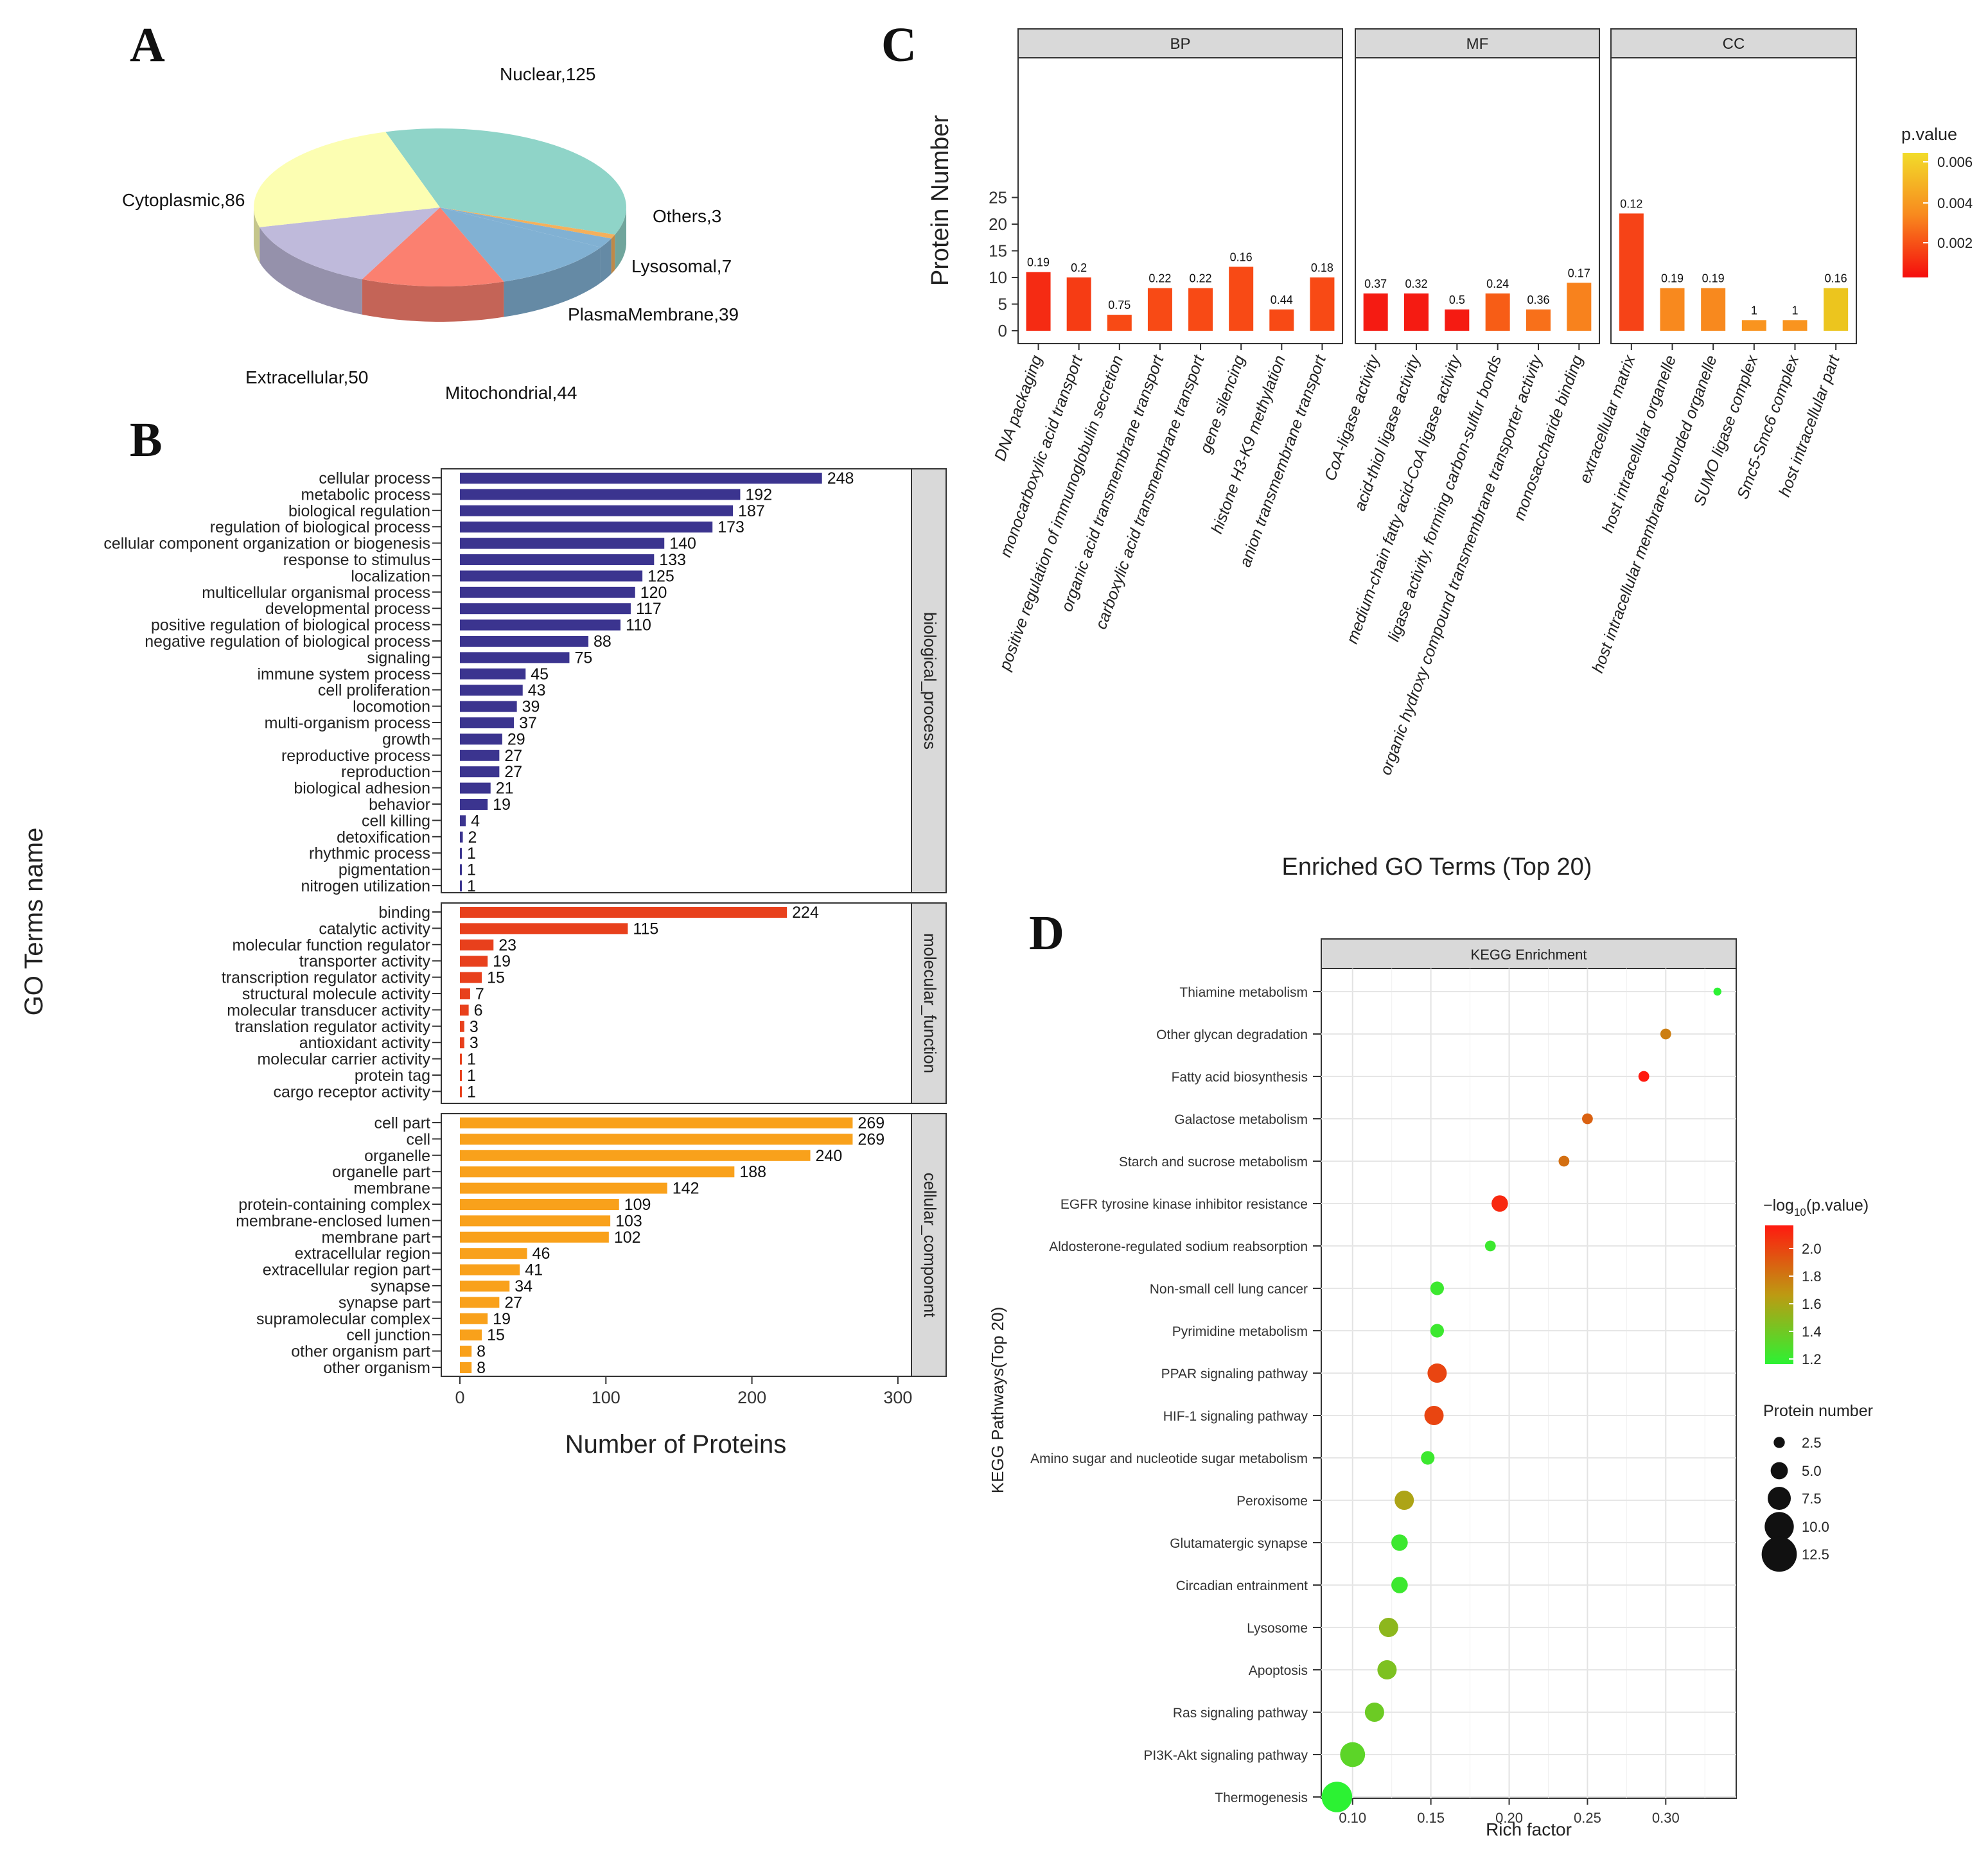 The width and height of the screenshot is (1988, 1849). Describe the element at coordinates (461, 853) in the screenshot. I see `bar-rhythmic-process` at that location.